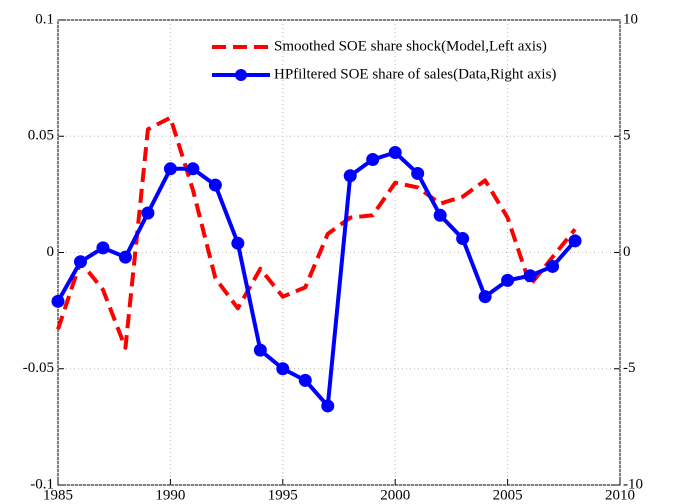 Image resolution: width=675 pixels, height=504 pixels. Describe the element at coordinates (170, 495) in the screenshot. I see `x-tick-label: 1990` at that location.